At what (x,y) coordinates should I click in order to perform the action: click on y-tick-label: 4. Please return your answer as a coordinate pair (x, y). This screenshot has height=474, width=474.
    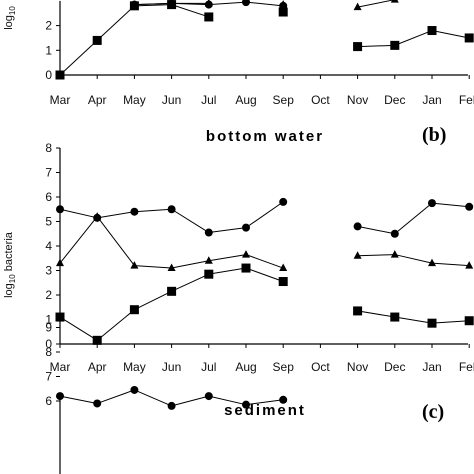
    Looking at the image, I should click on (48, 246).